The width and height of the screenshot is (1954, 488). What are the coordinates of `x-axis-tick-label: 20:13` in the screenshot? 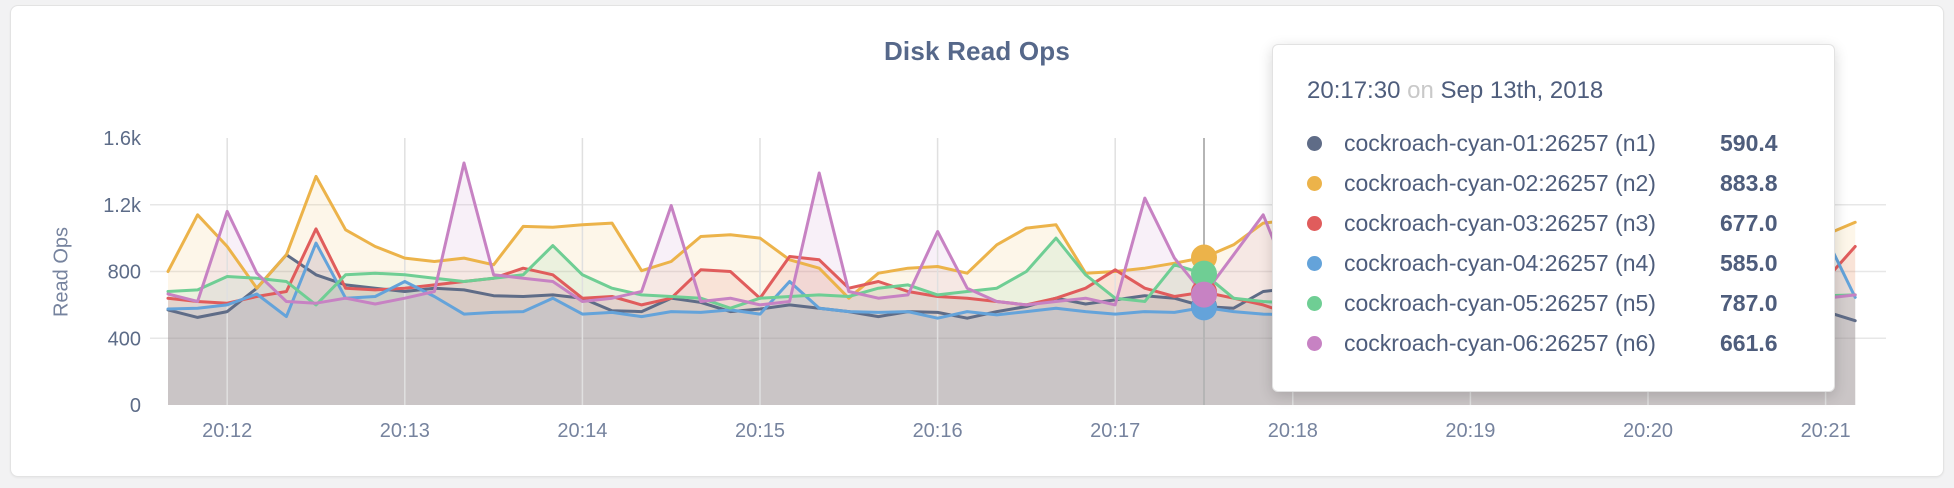 It's located at (405, 431).